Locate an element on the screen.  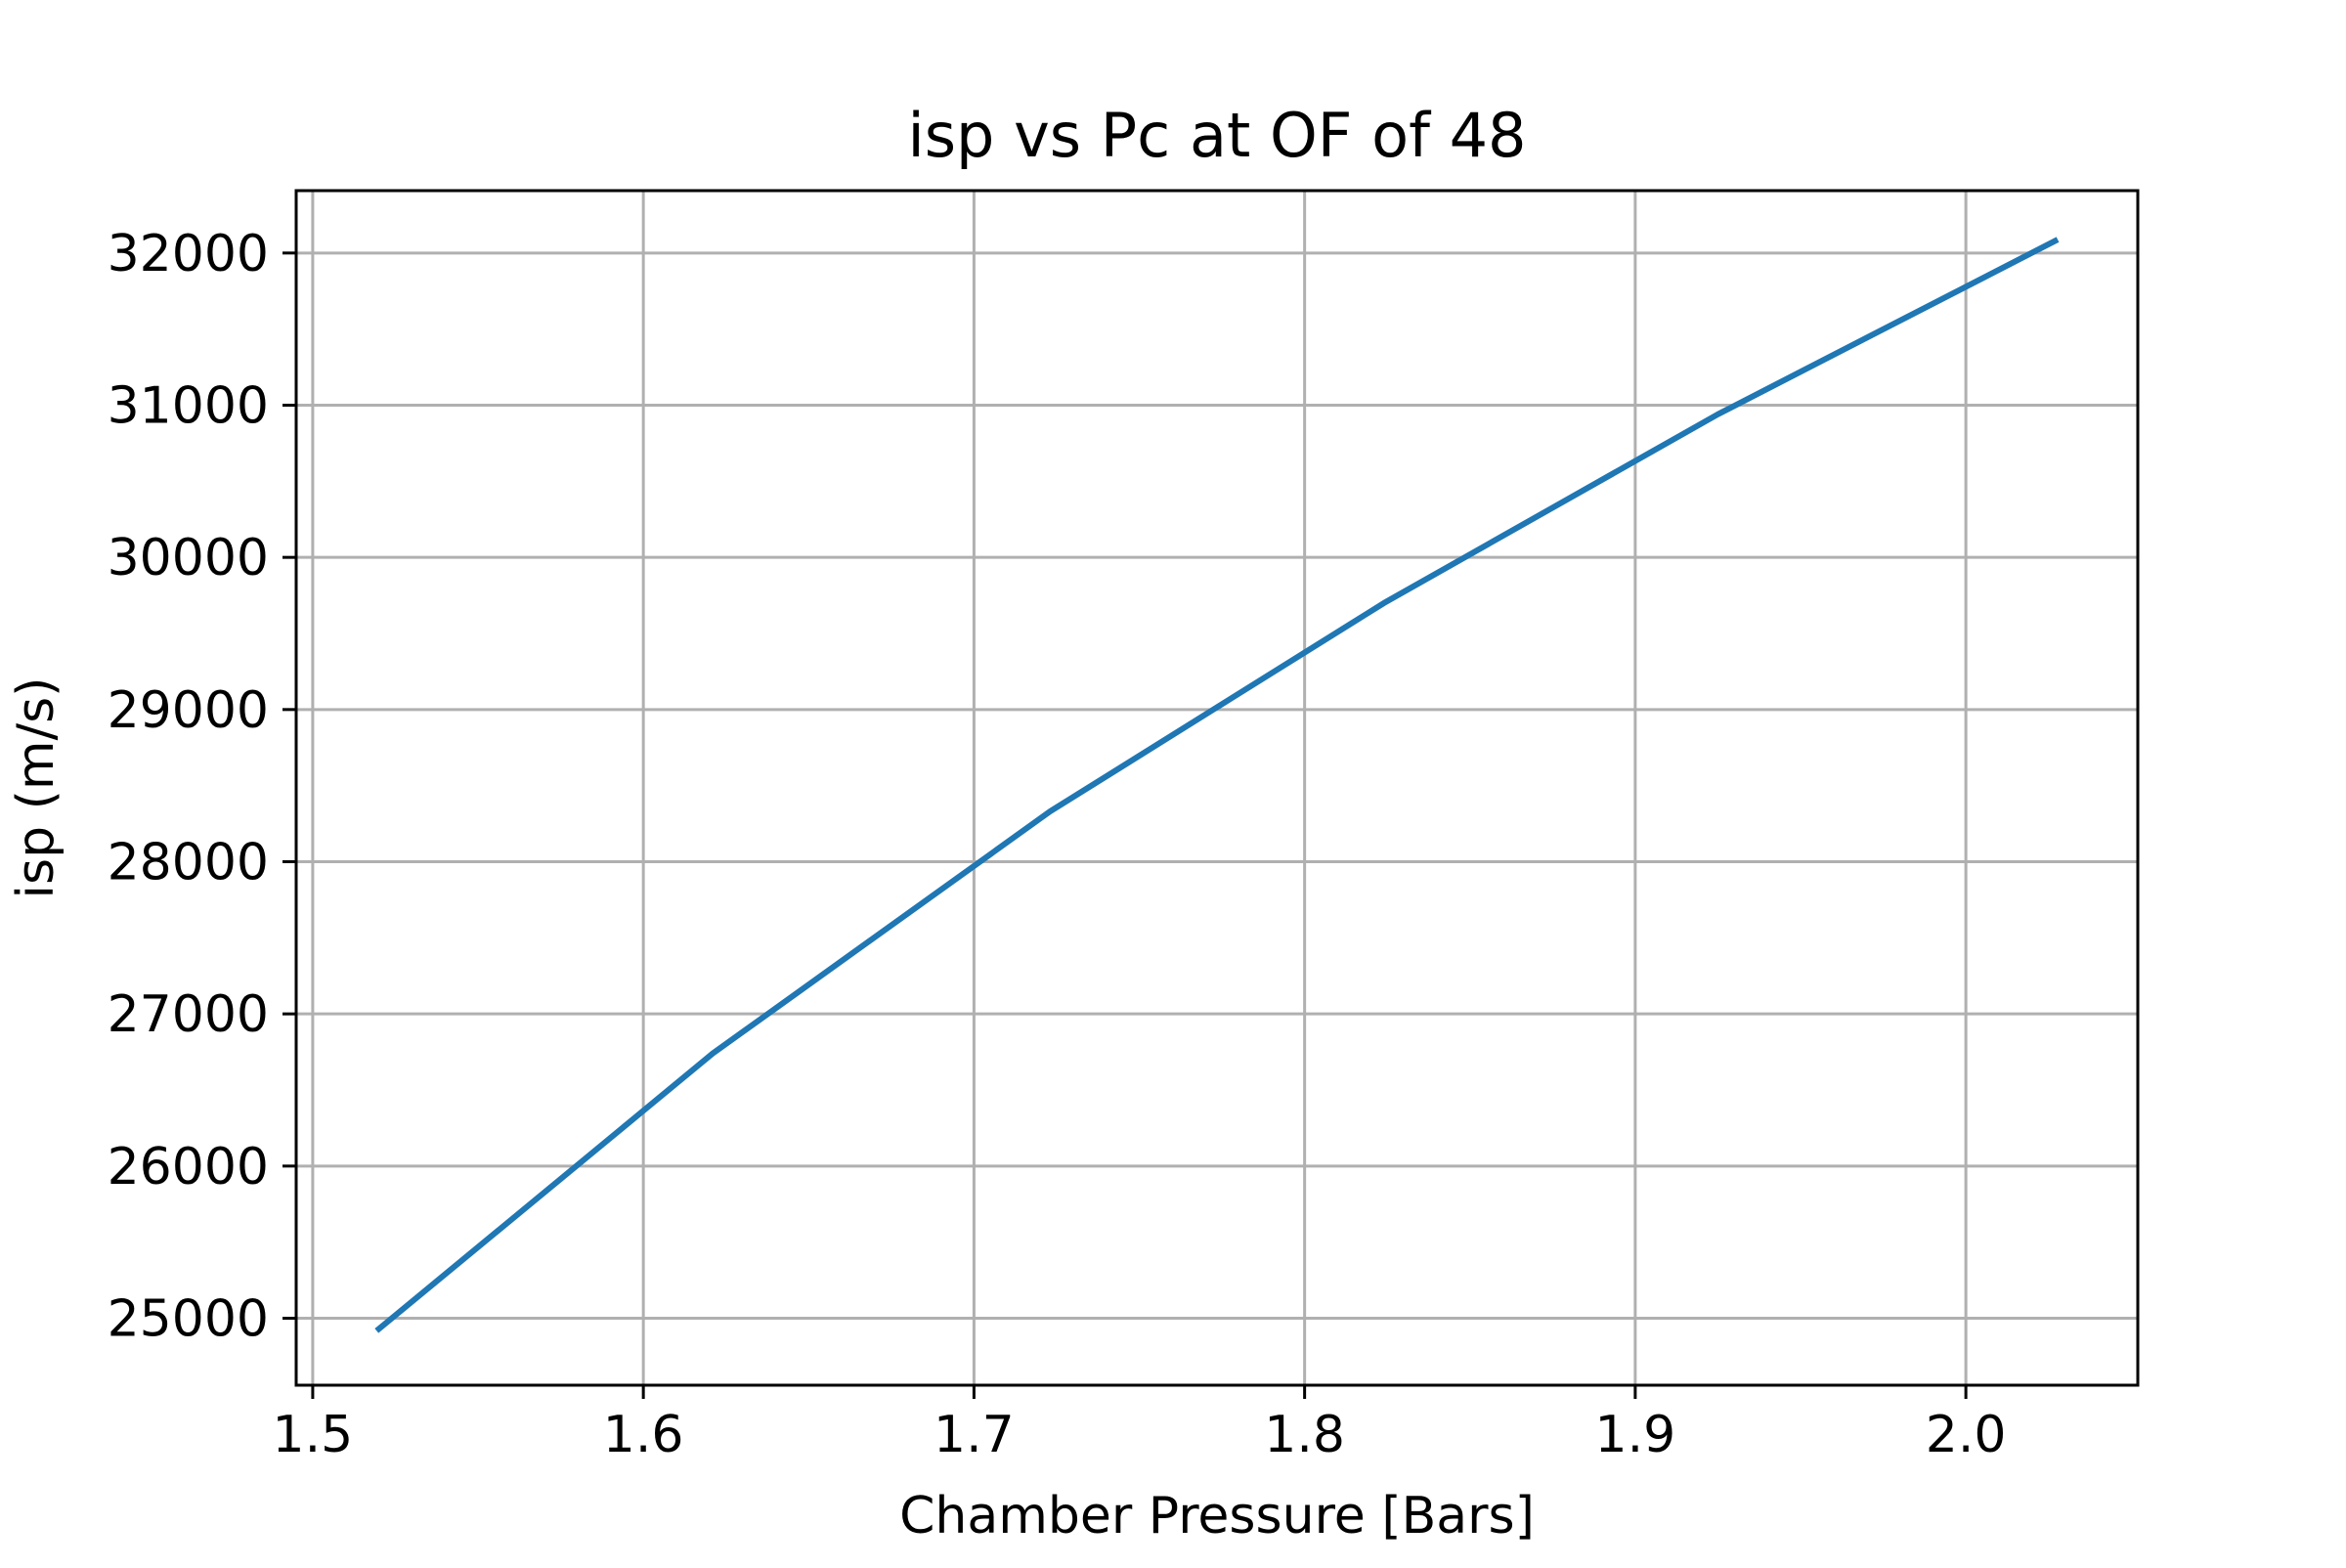
x-tick-label: 1.7 is located at coordinates (975, 1435).